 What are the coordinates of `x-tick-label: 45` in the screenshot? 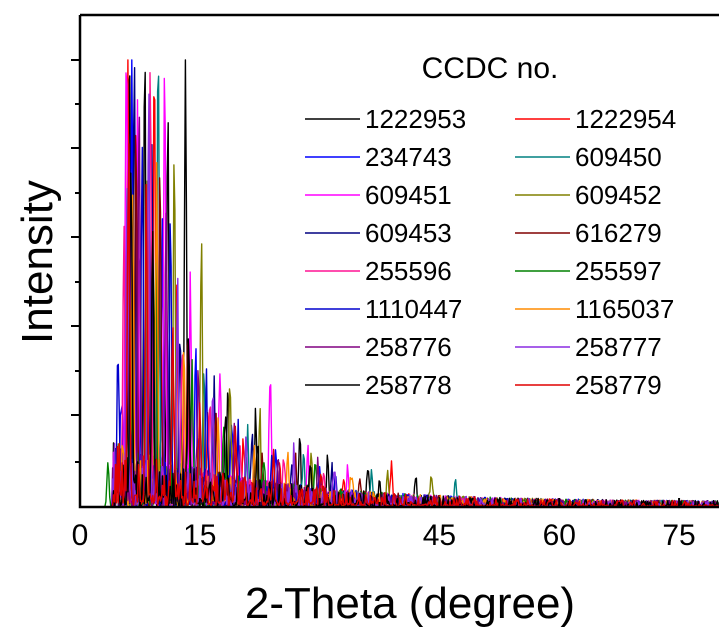 It's located at (439, 535).